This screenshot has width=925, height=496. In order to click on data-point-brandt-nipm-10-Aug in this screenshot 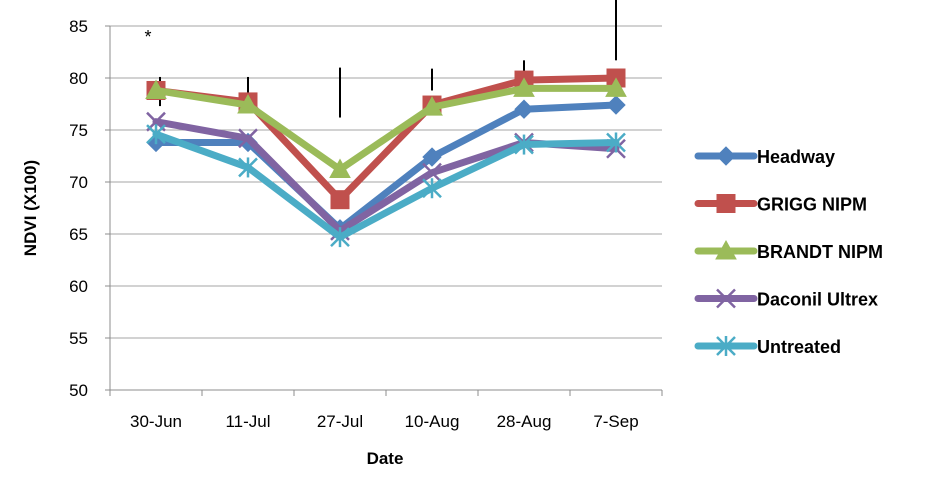, I will do `click(432, 106)`.